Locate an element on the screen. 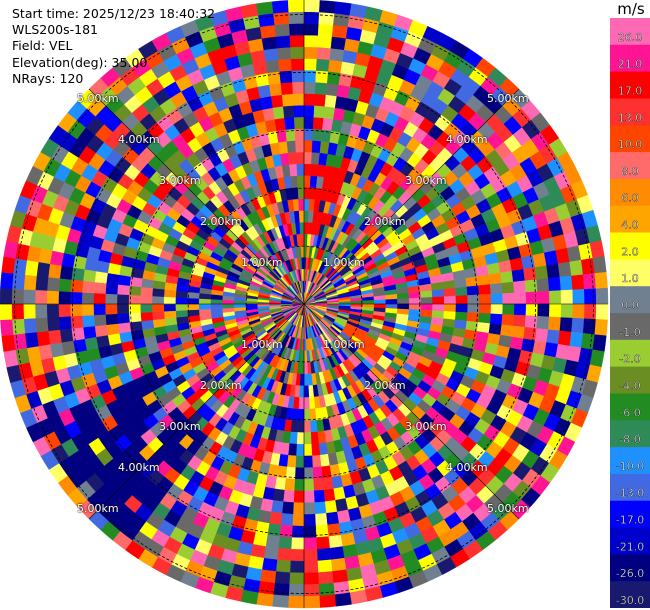  colorbar-tick-label: 21.0 is located at coordinates (630, 64).